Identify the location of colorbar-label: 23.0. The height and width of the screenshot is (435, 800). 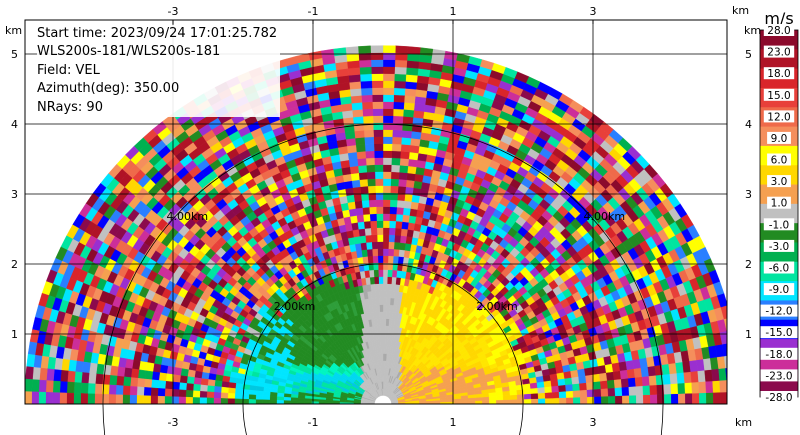
(778, 53).